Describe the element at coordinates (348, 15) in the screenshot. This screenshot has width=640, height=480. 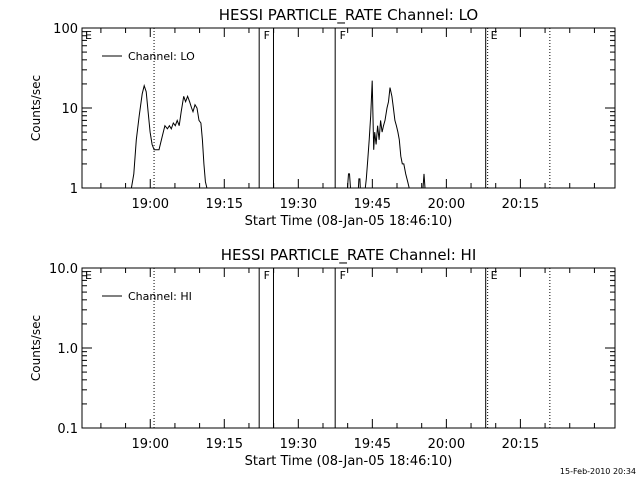
I see `chart-title: HESSI PARTICLE_RATE Channel: LO` at that location.